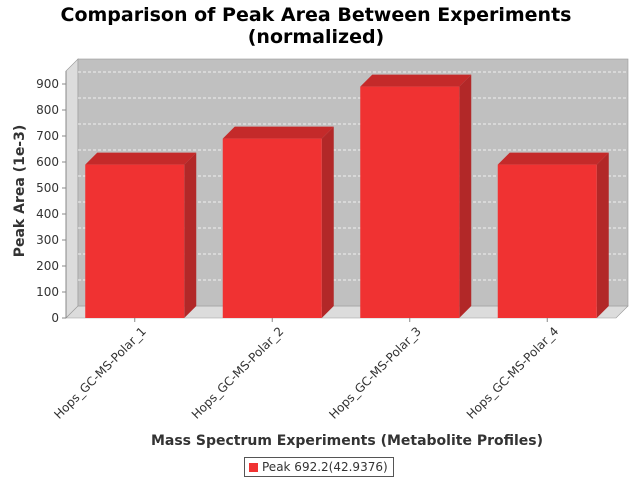 The width and height of the screenshot is (640, 480). Describe the element at coordinates (47, 136) in the screenshot. I see `y-tick-label: 700` at that location.